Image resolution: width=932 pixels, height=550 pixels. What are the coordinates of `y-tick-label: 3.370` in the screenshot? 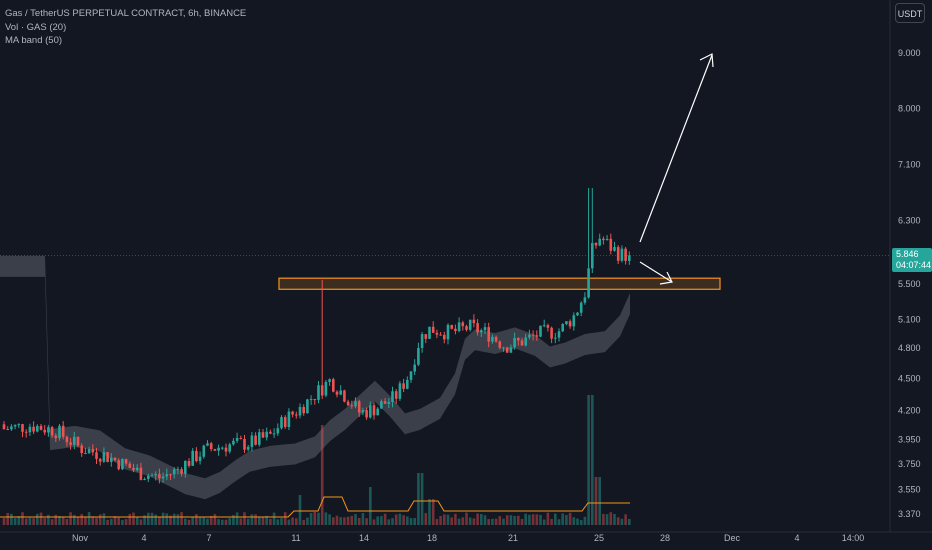 It's located at (909, 514).